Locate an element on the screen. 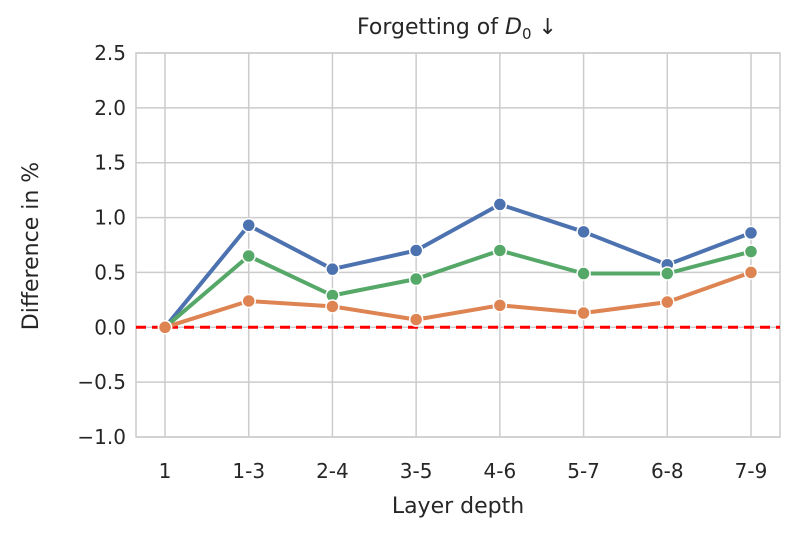 This screenshot has width=798, height=537. x-tick-label: 1 is located at coordinates (165, 471).